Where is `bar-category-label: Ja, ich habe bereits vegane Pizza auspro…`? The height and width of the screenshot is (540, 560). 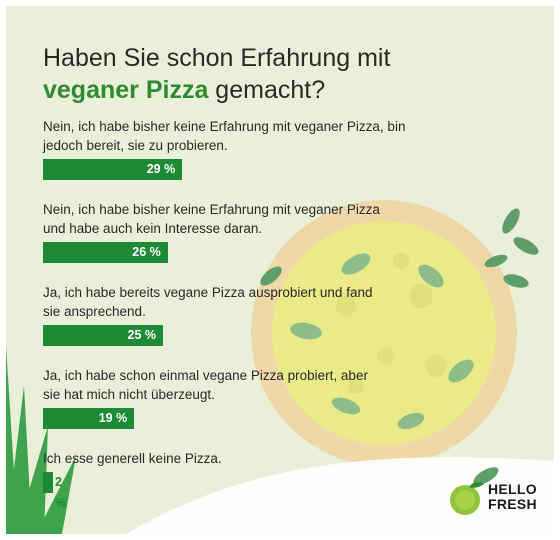
bar-category-label: Ja, ich habe bereits vegane Pizza auspro… is located at coordinates (208, 302).